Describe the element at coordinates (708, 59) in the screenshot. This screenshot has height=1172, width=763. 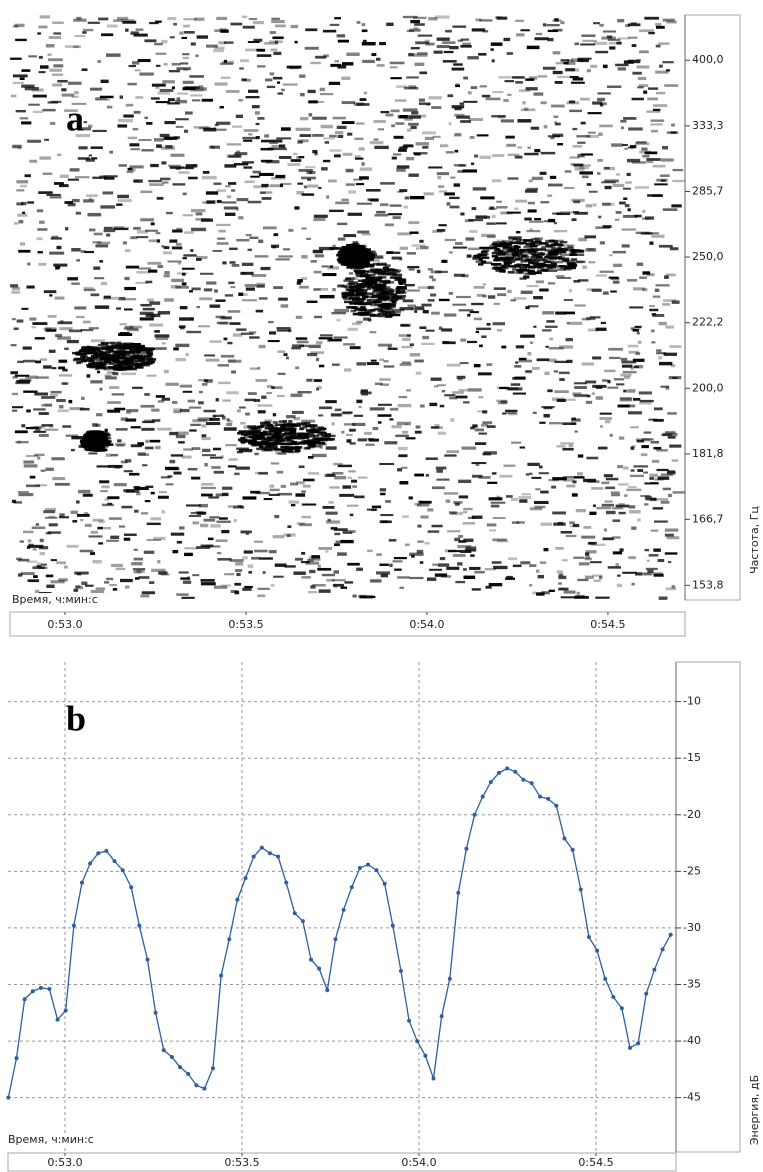
I see `y-tick-label: 400,0` at that location.